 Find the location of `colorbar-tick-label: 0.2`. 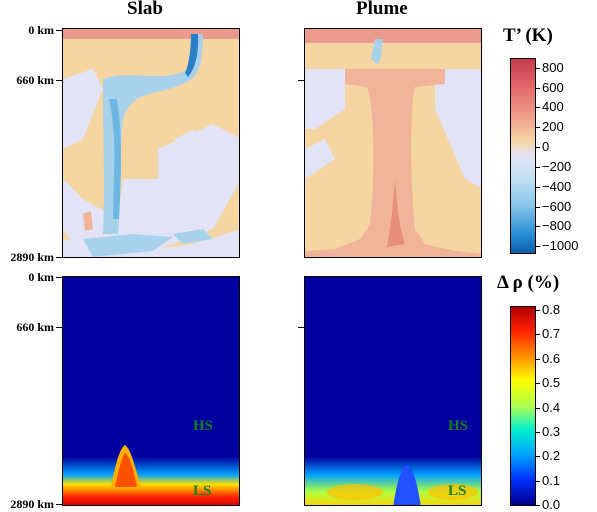

colorbar-tick-label: 0.2 is located at coordinates (551, 455).